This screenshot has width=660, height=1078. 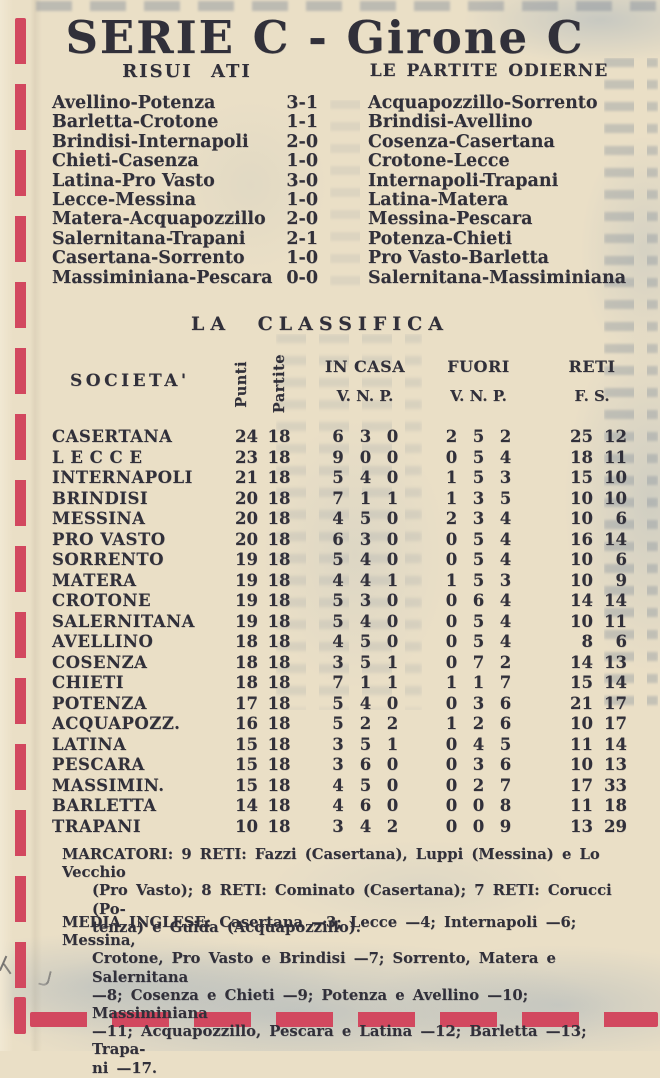 What do you see at coordinates (505, 662) in the screenshot?
I see `away-losses: 2` at bounding box center [505, 662].